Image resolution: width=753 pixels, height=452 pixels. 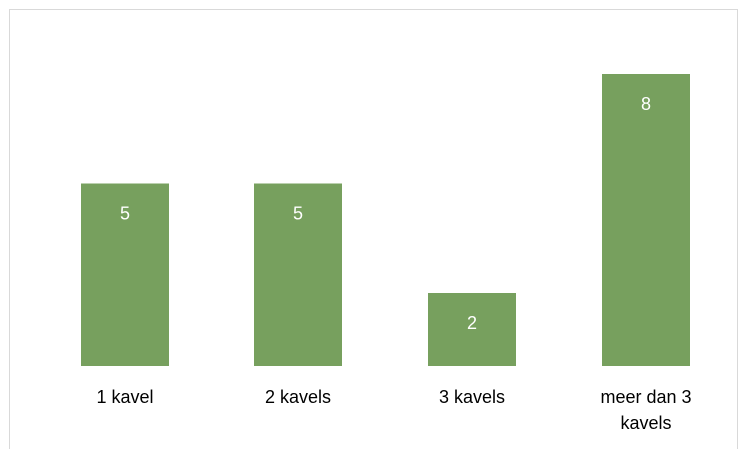 What do you see at coordinates (472, 323) in the screenshot?
I see `data-label-3: 2` at bounding box center [472, 323].